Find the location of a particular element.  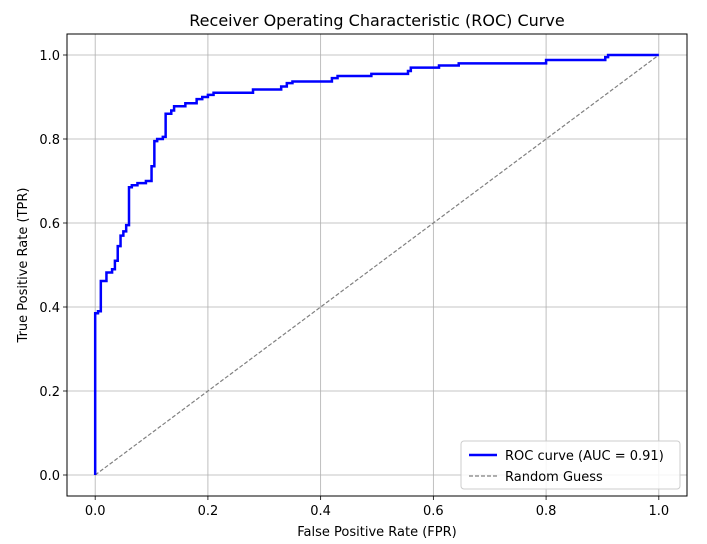

legend-box is located at coordinates (570, 465).